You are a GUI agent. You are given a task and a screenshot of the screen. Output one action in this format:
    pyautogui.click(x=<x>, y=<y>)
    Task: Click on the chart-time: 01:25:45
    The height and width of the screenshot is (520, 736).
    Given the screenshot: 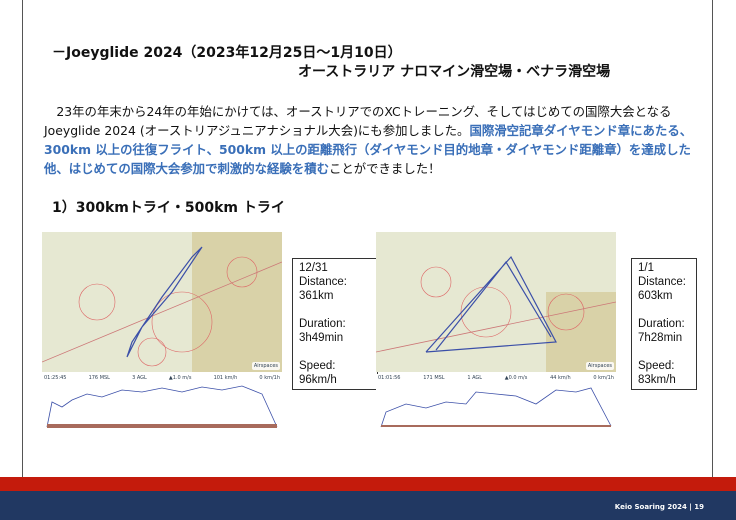 What is the action you would take?
    pyautogui.click(x=55, y=378)
    